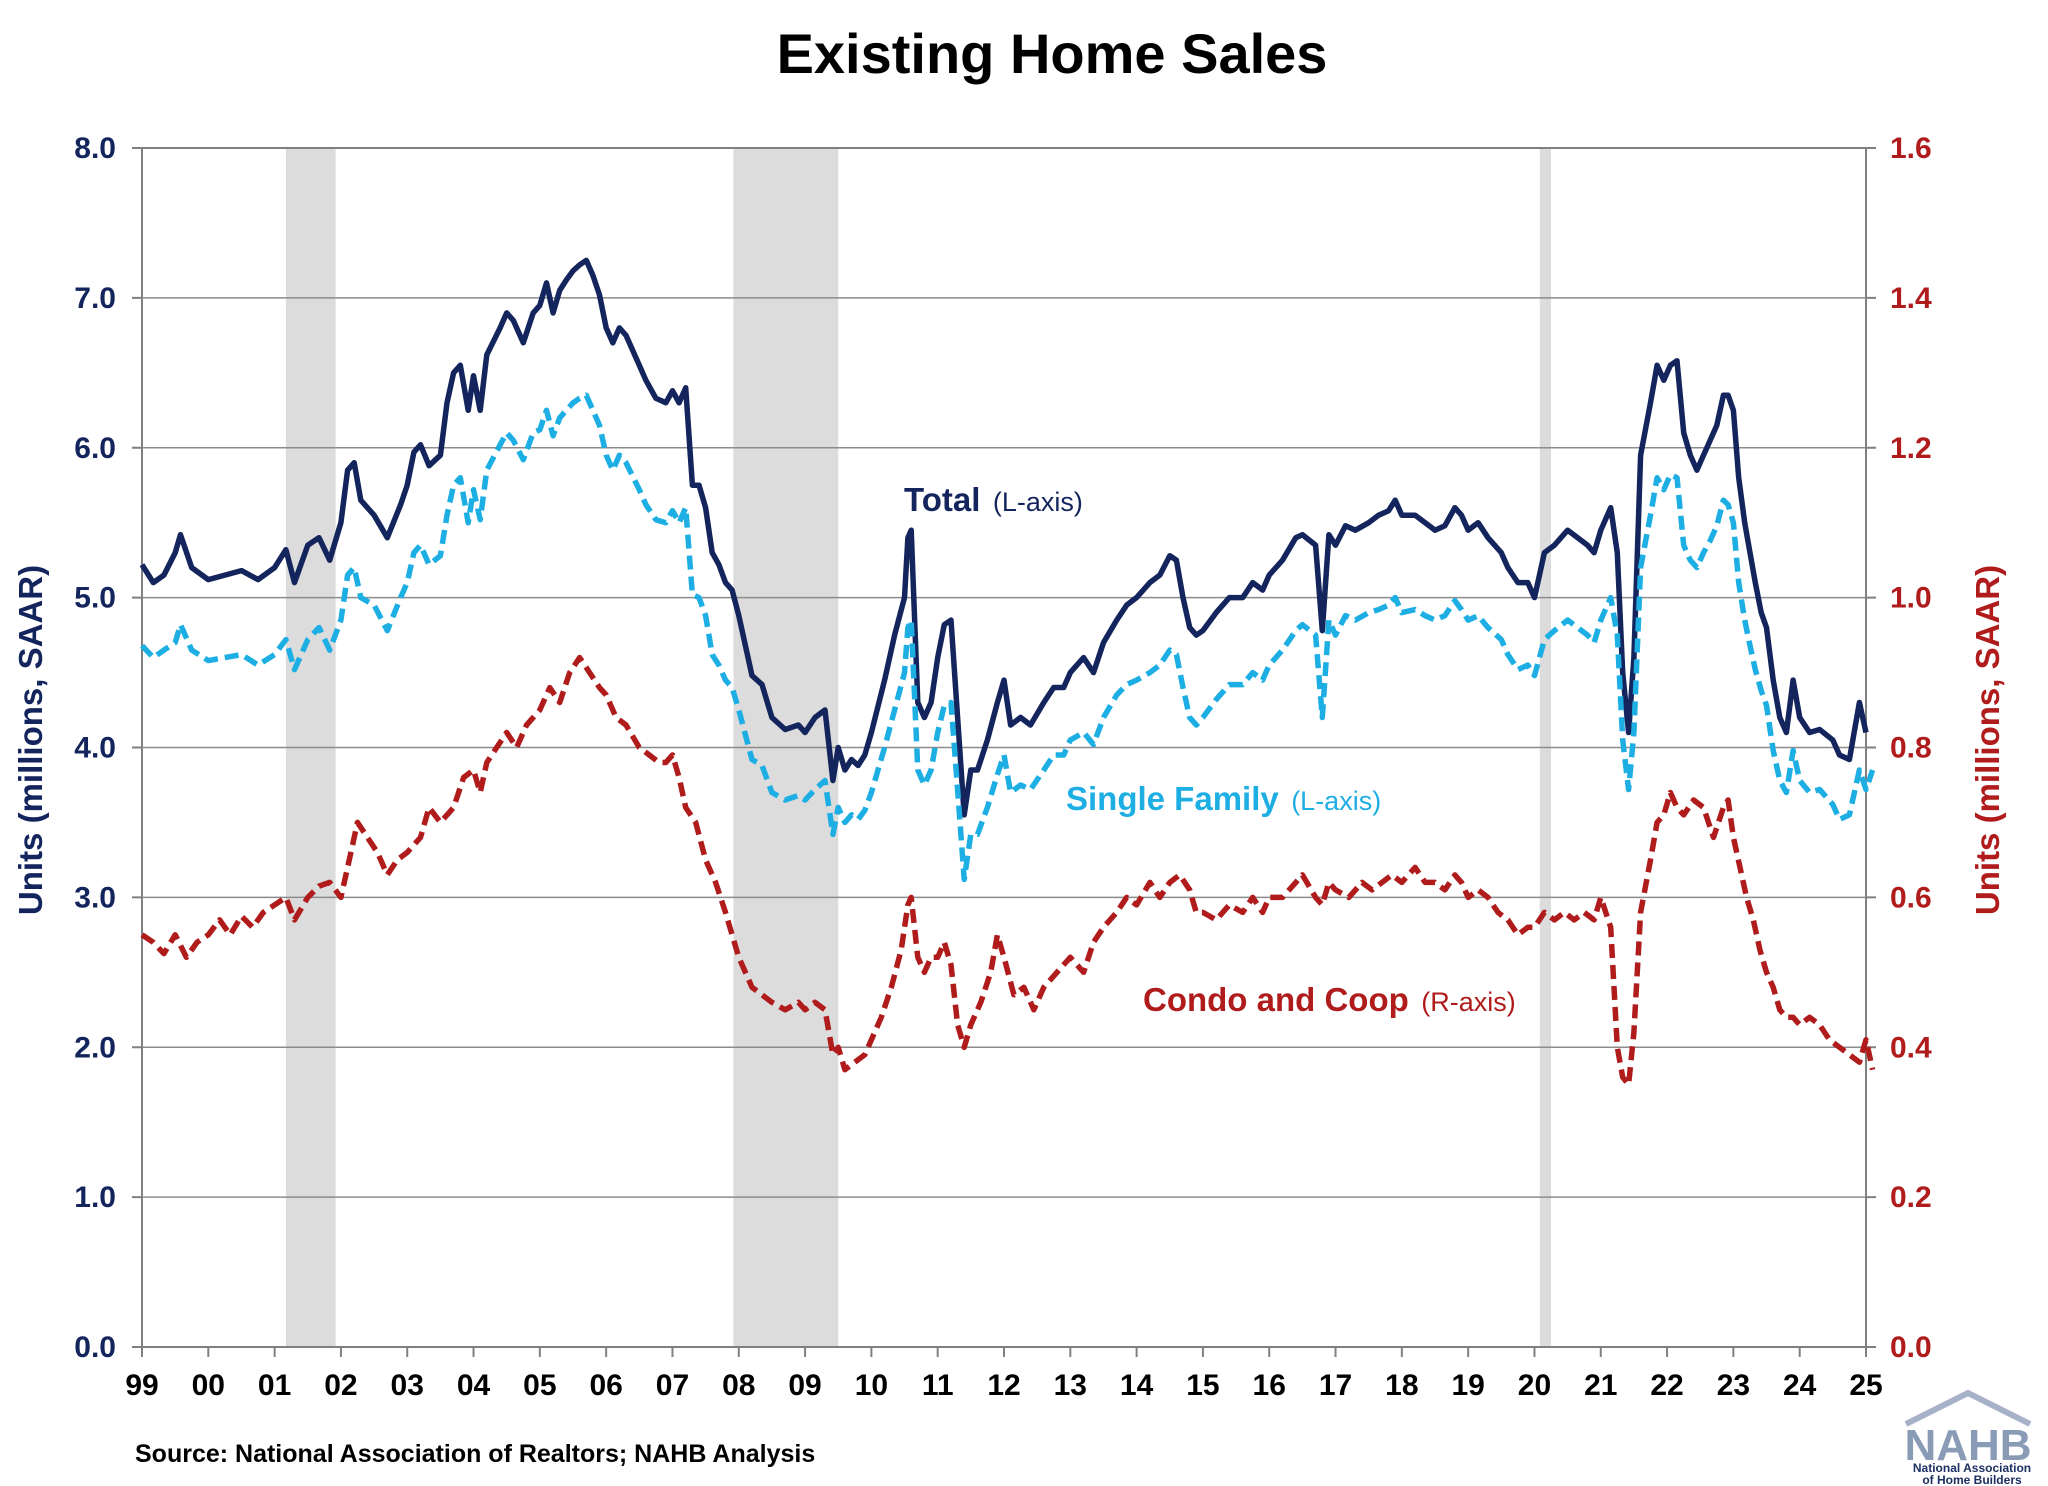 This screenshot has width=2048, height=1486. What do you see at coordinates (274, 1385) in the screenshot?
I see `x-axis-tick-label: 01` at bounding box center [274, 1385].